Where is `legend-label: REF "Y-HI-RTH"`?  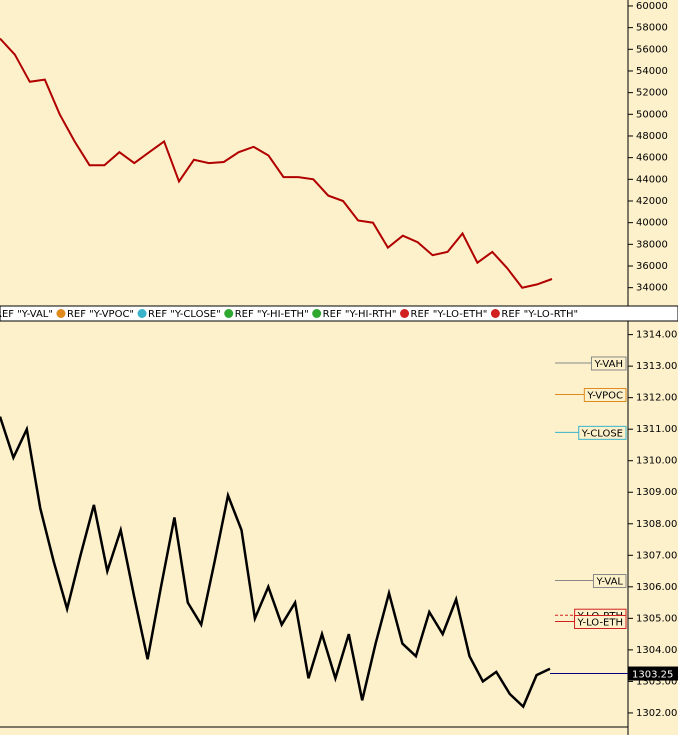
legend-label: REF "Y-HI-RTH" is located at coordinates (360, 314).